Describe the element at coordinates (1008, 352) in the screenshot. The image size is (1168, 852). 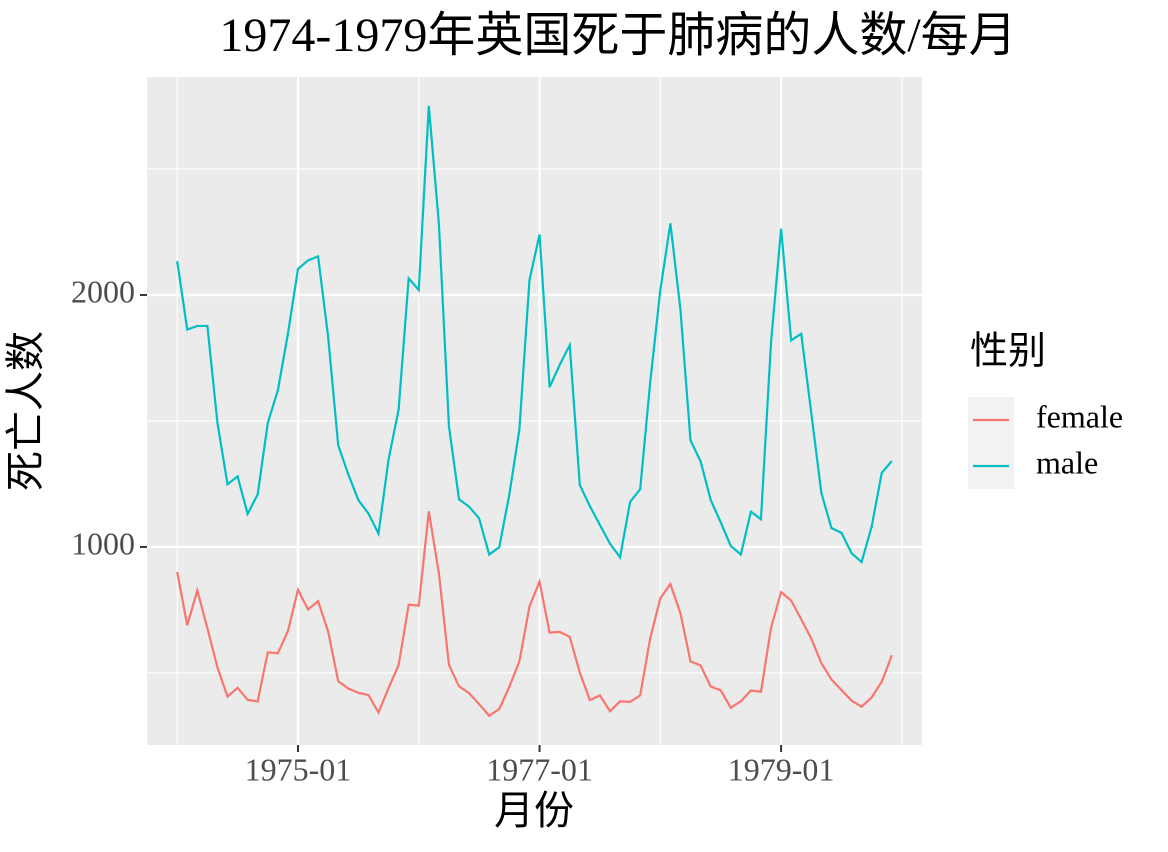
I see `legend-title: 性别` at that location.